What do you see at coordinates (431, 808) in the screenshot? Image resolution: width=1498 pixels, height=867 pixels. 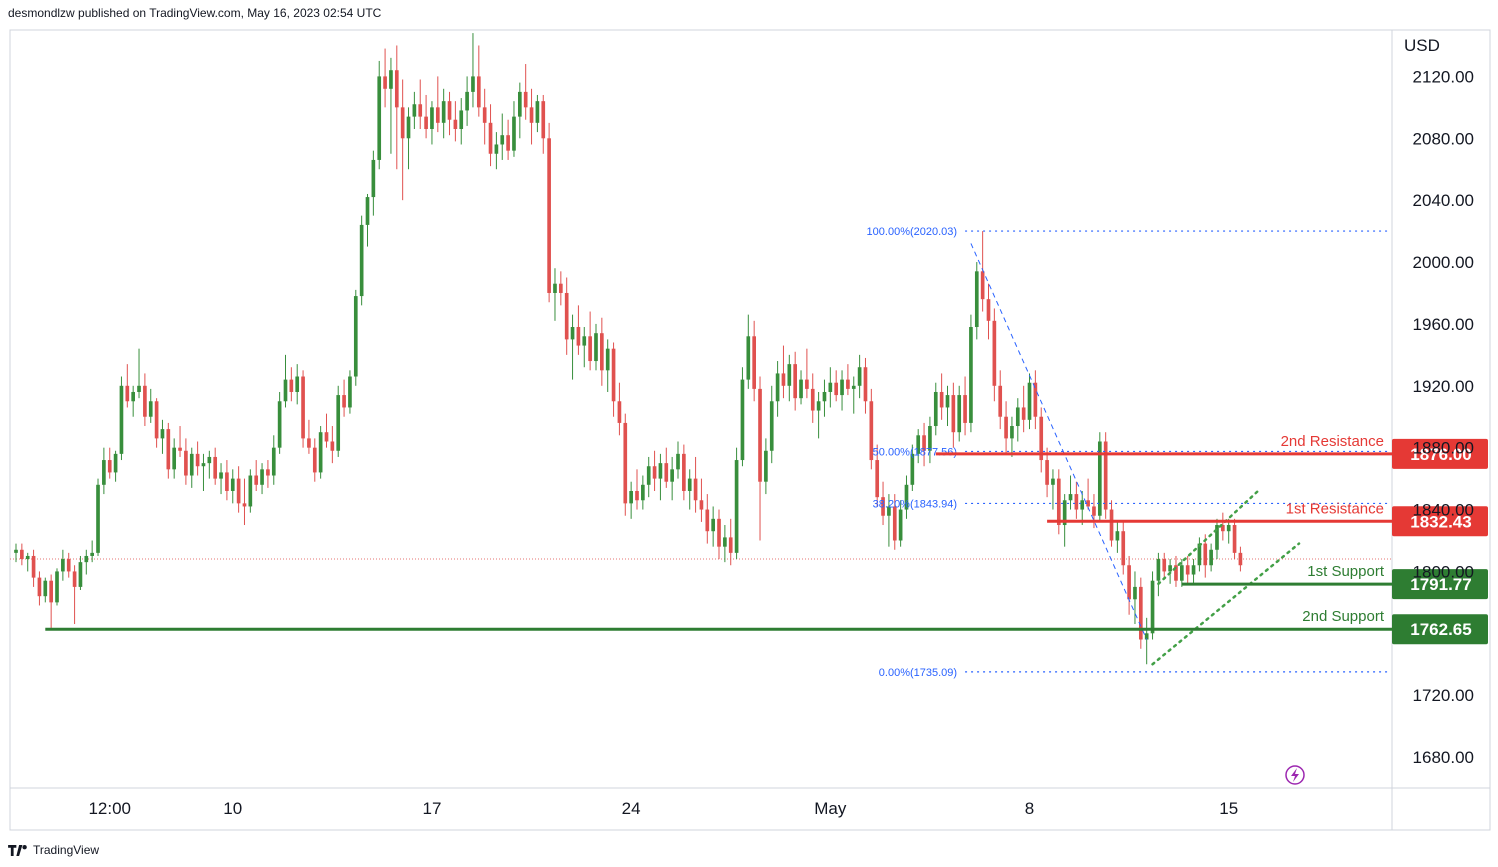 I see `time-tick-label: 17` at bounding box center [431, 808].